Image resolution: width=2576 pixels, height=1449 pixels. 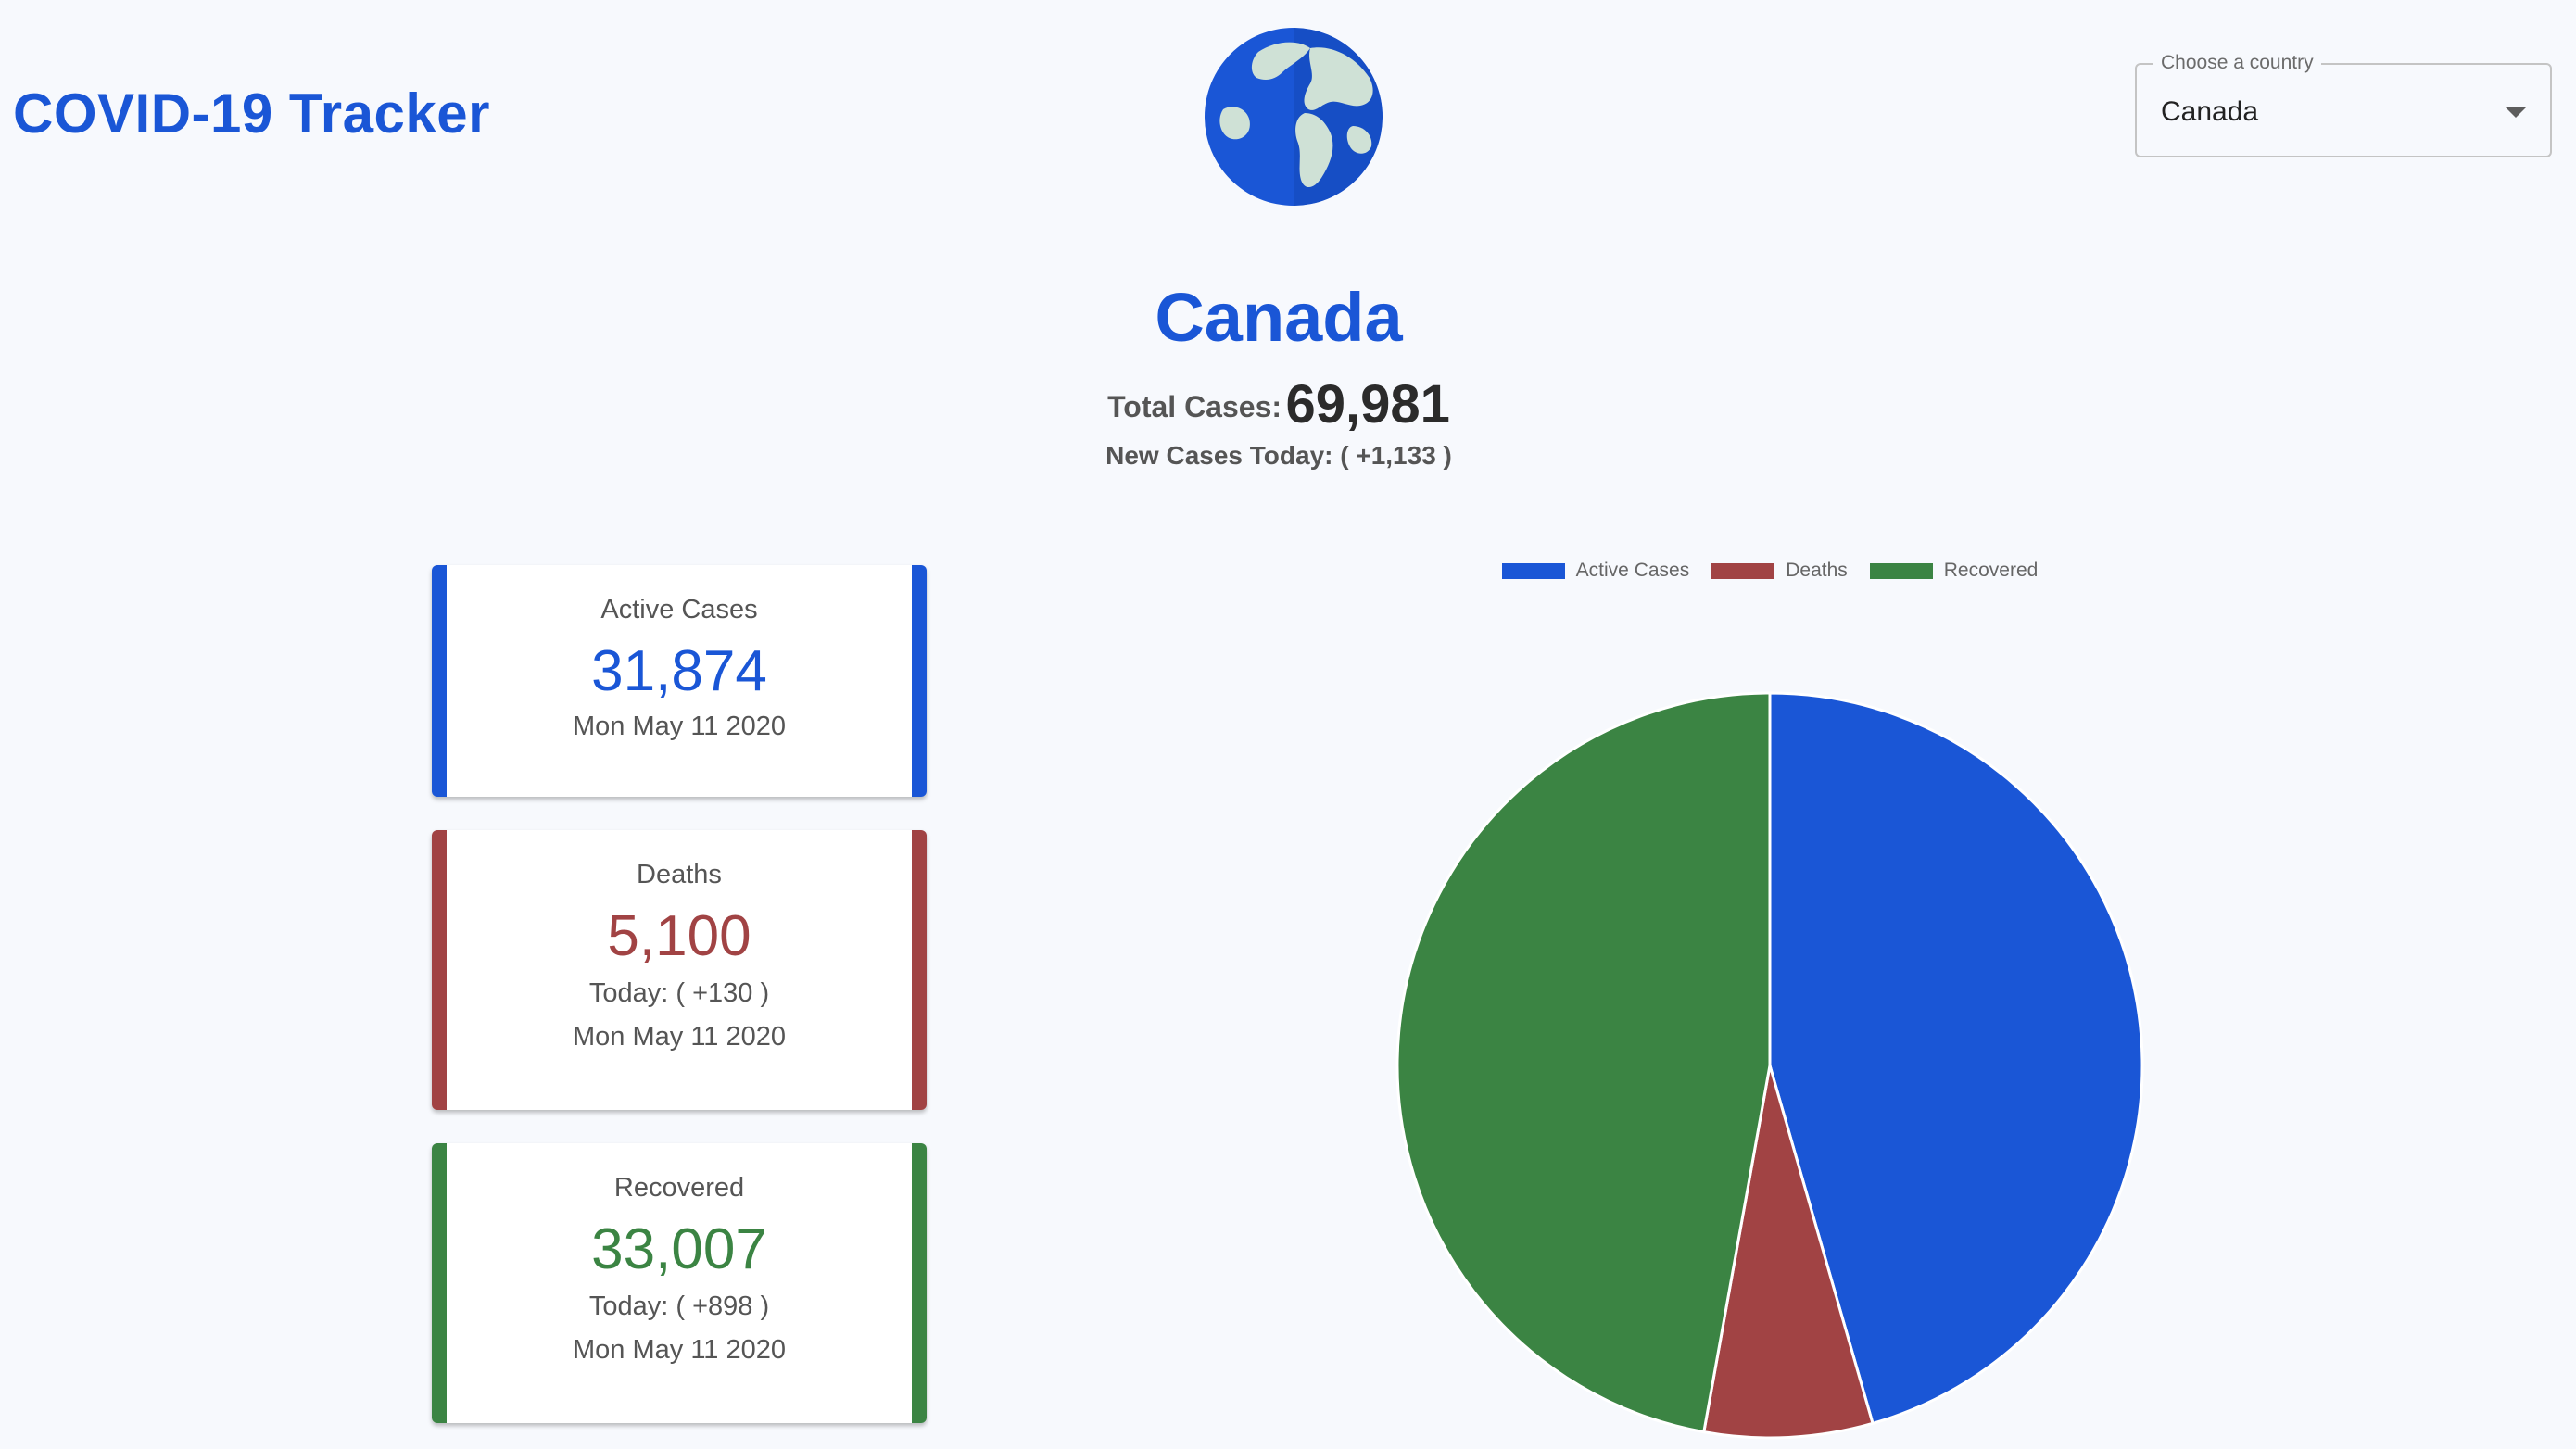 I want to click on country-select-value: Canada, so click(x=2210, y=111).